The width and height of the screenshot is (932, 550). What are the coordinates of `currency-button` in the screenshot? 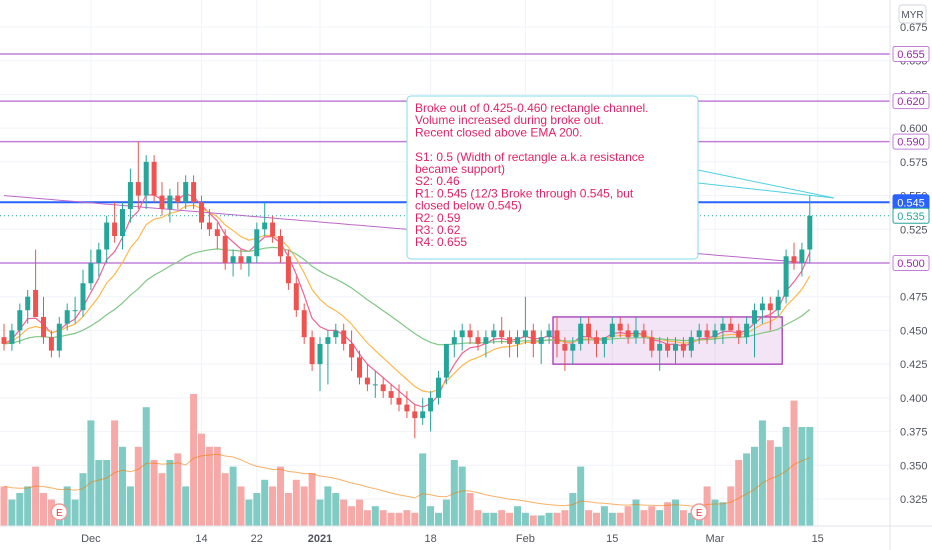 It's located at (912, 14).